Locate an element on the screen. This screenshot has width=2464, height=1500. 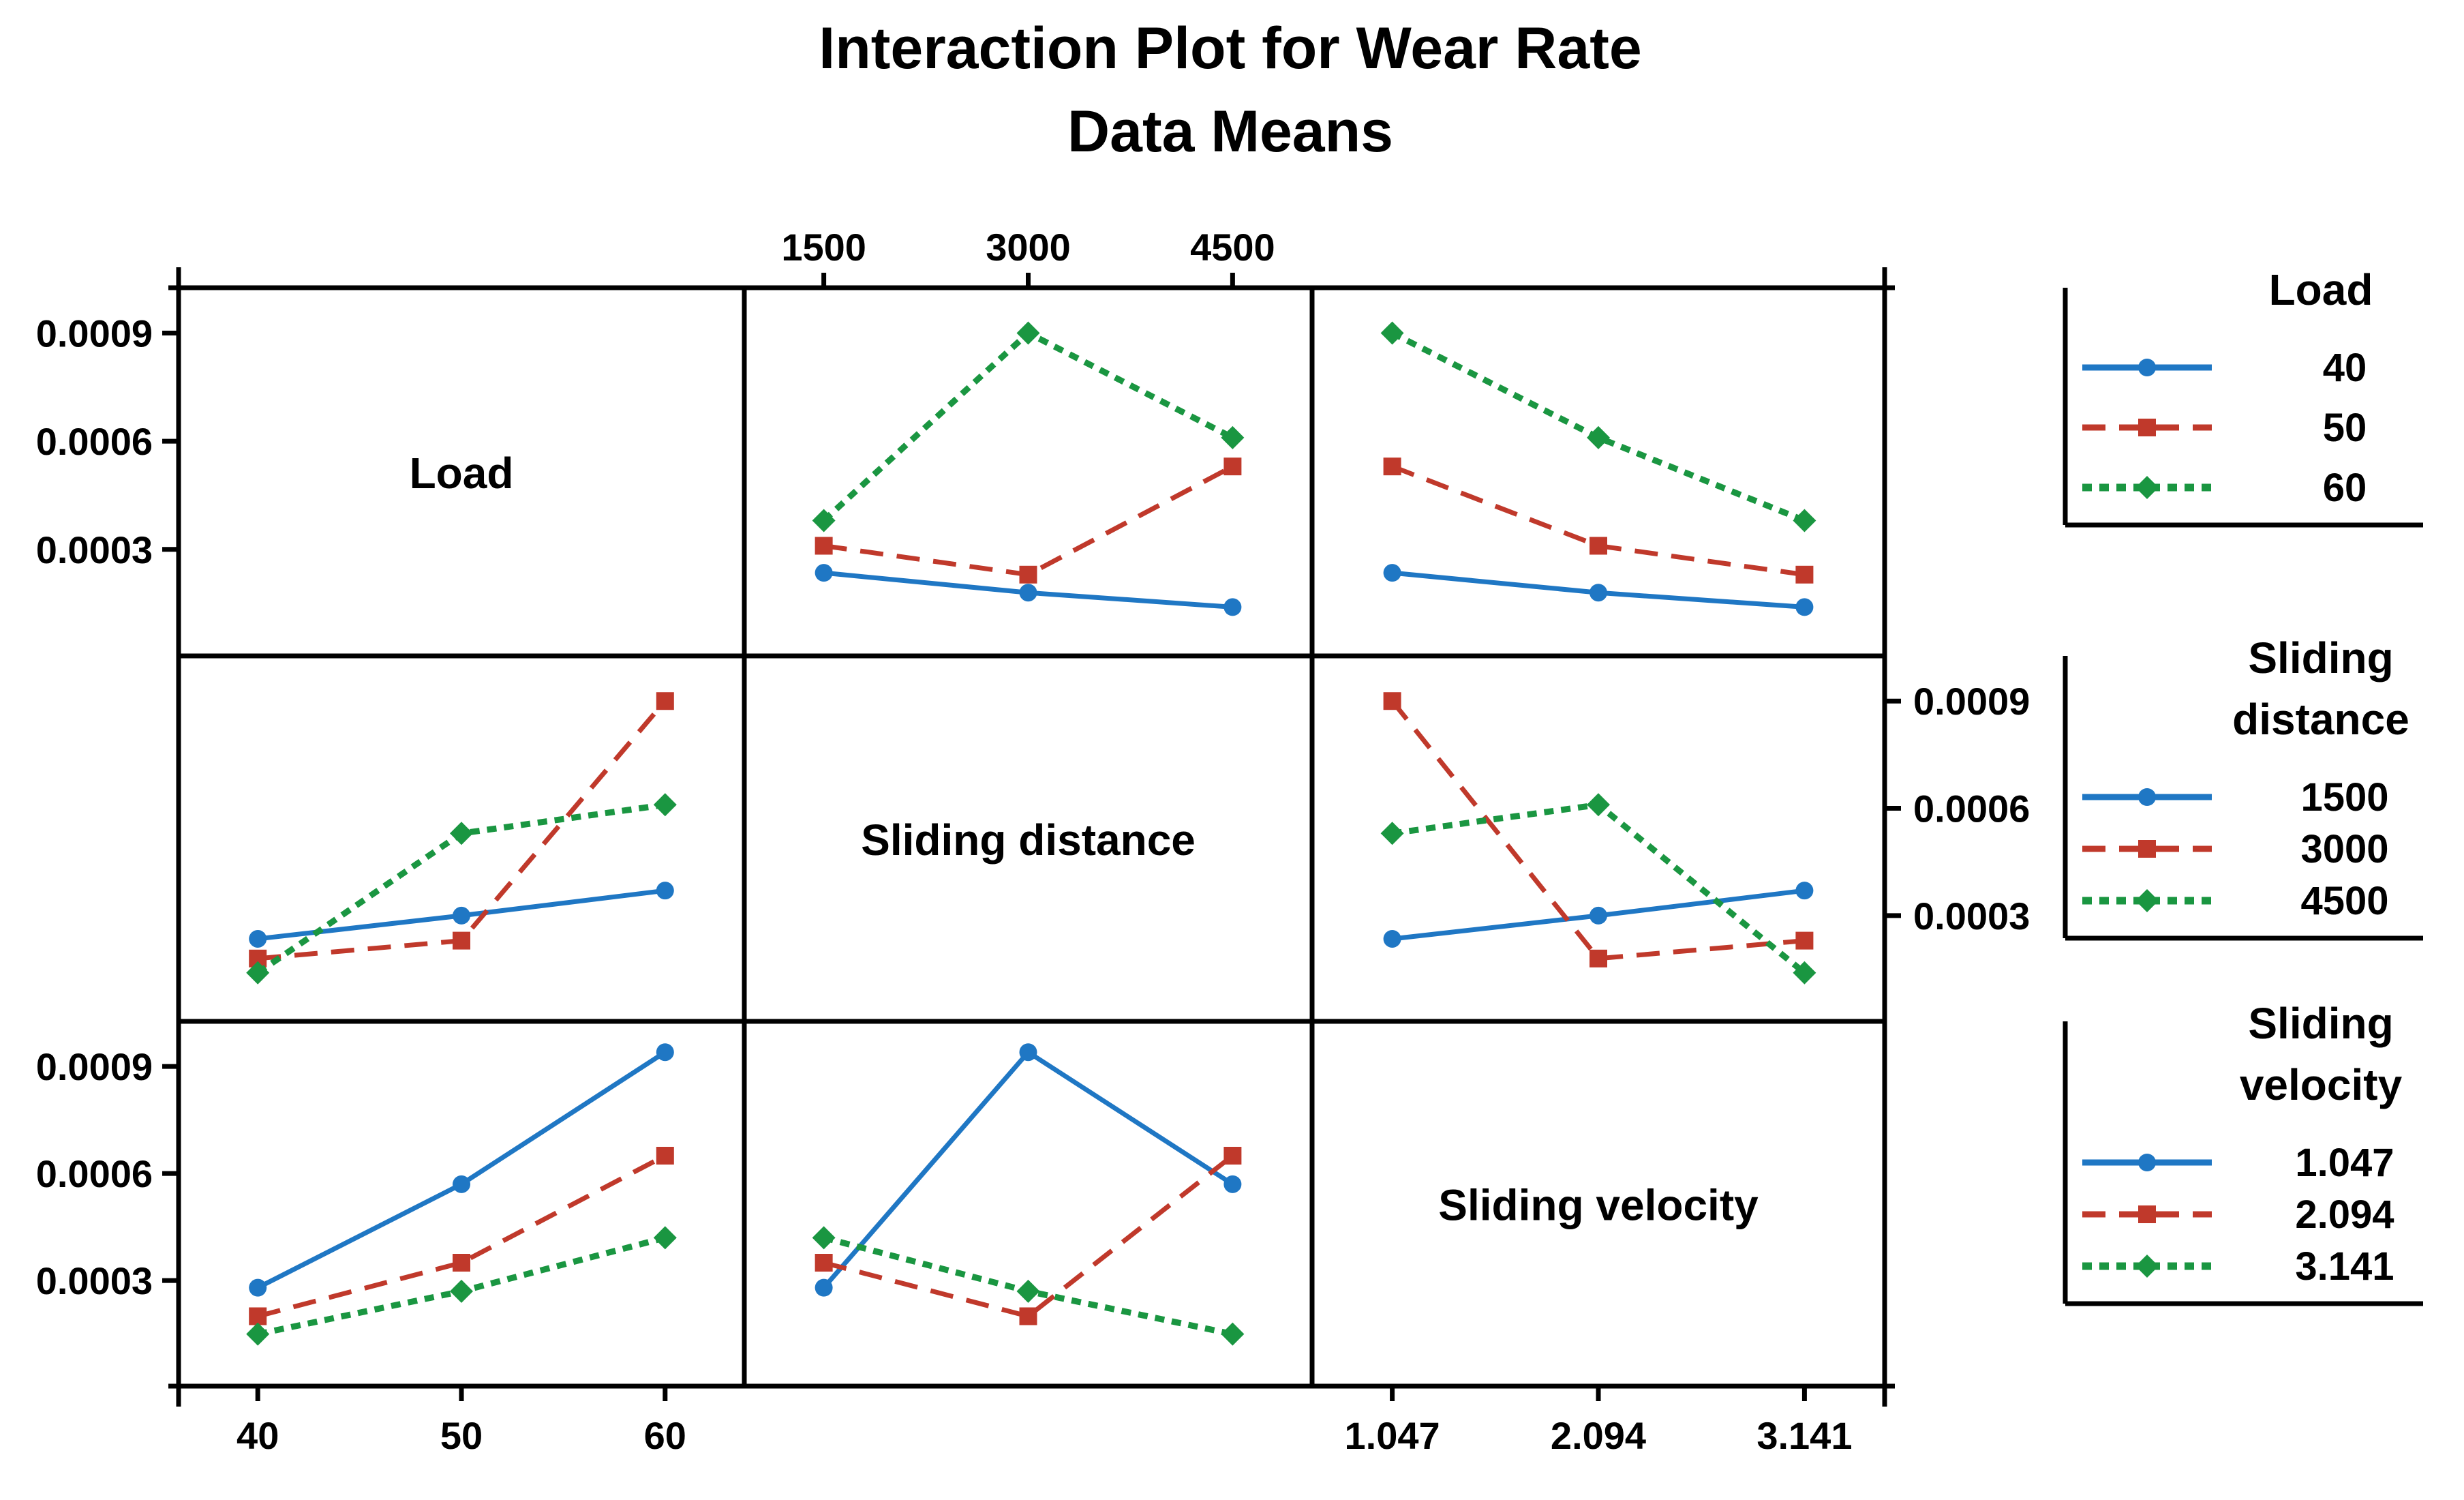
diagonal-label-load: Load is located at coordinates (462, 473).